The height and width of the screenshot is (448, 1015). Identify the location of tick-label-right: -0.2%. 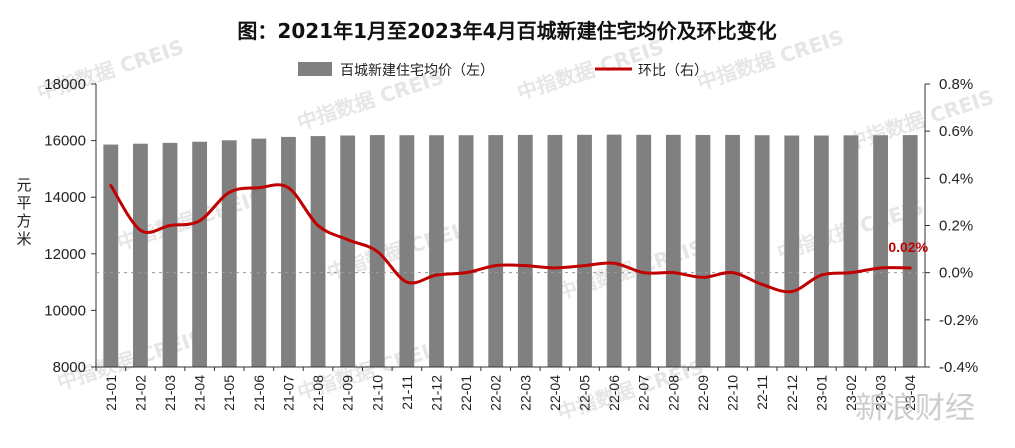
(958, 320).